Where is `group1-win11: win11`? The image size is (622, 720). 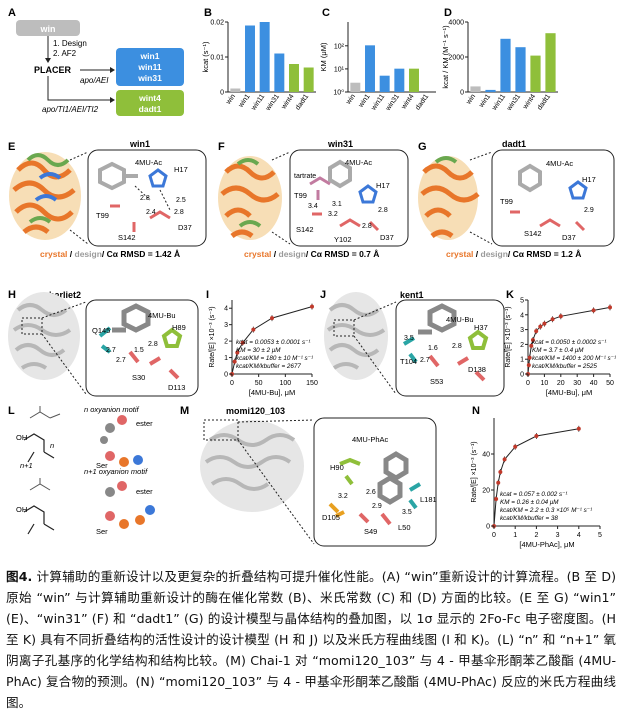 group1-win11: win11 is located at coordinates (149, 67).